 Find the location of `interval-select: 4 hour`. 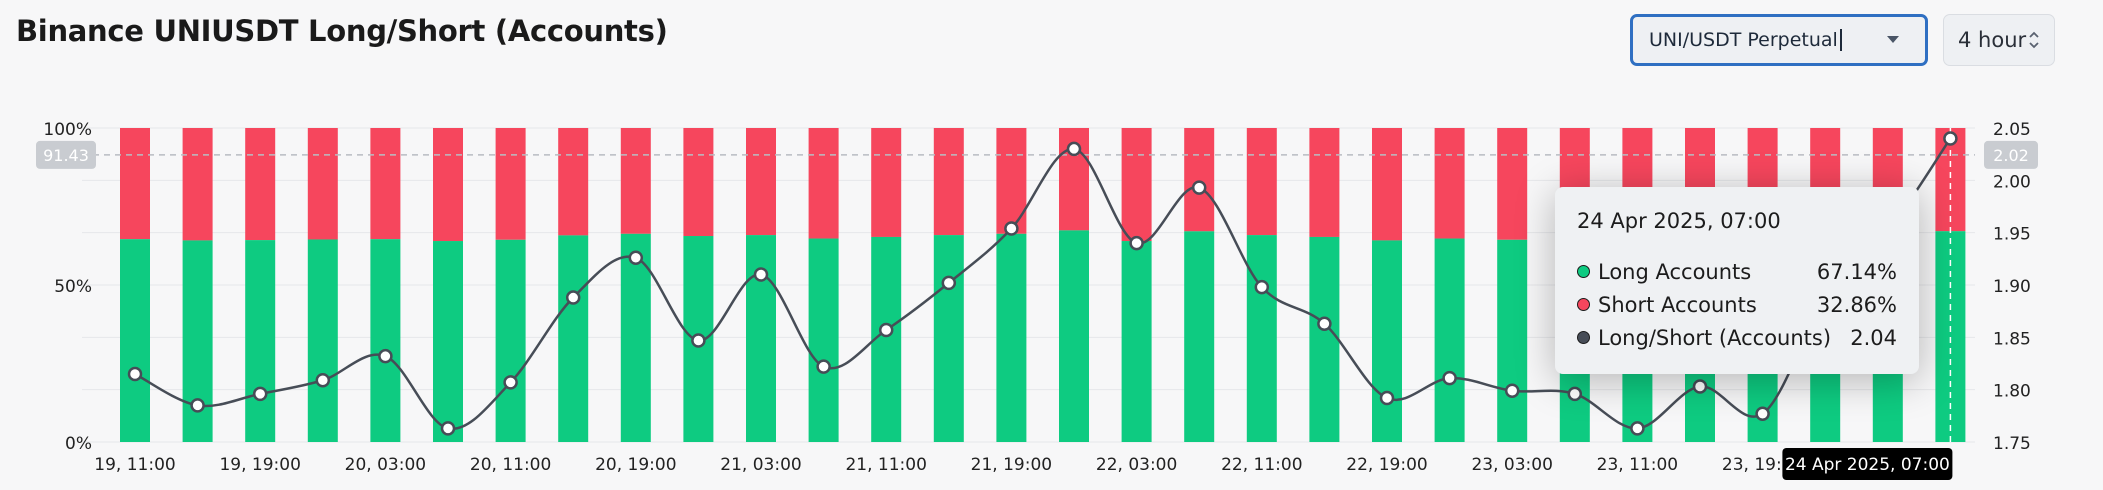

interval-select: 4 hour is located at coordinates (1999, 40).